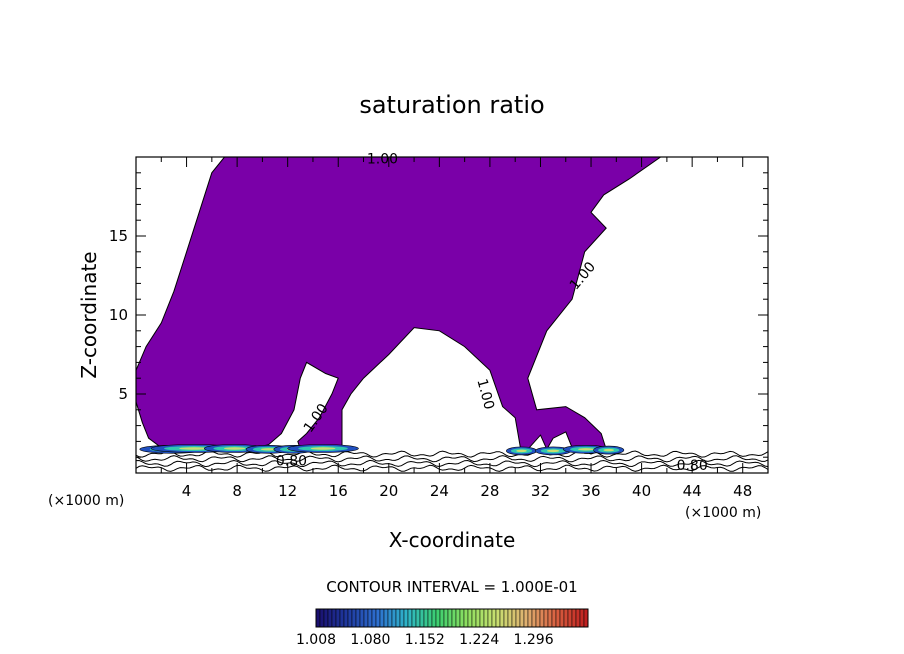  What do you see at coordinates (89, 314) in the screenshot?
I see `y-axis-label: Z-coordinate` at bounding box center [89, 314].